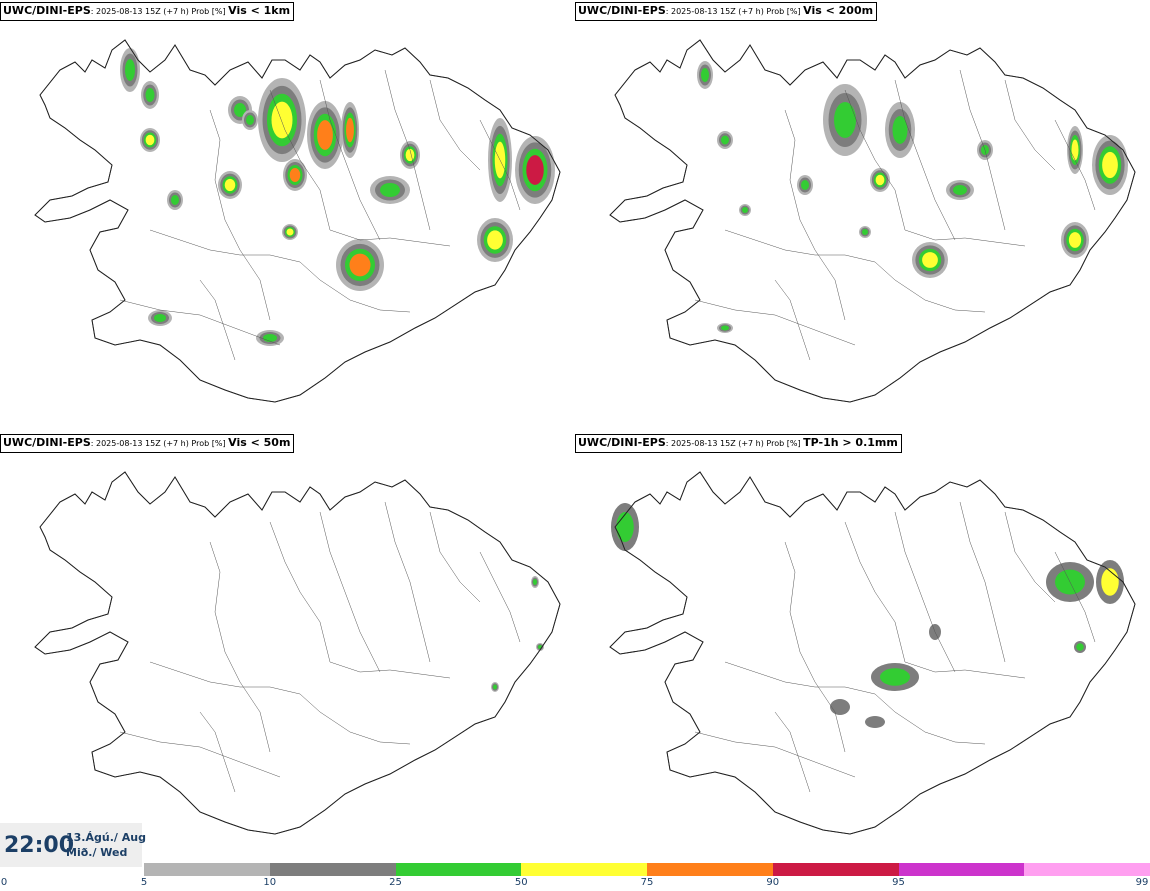 The width and height of the screenshot is (1150, 891). Describe the element at coordinates (395, 882) in the screenshot. I see `legend-tick-label: 25` at that location.